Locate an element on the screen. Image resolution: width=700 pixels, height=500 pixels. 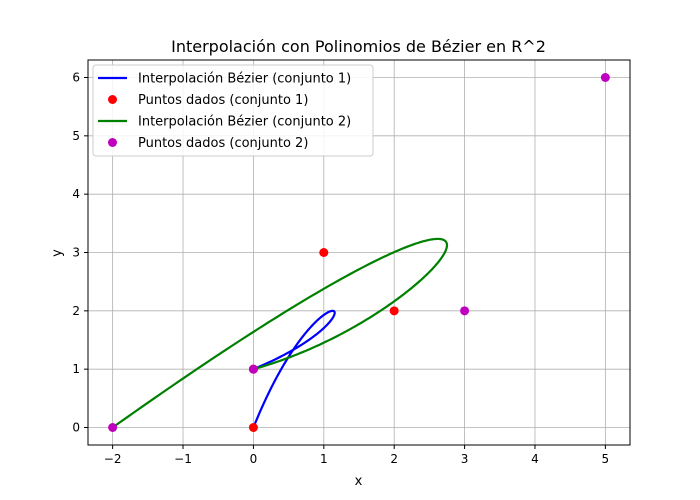
x-tick-label: 4 is located at coordinates (535, 459).